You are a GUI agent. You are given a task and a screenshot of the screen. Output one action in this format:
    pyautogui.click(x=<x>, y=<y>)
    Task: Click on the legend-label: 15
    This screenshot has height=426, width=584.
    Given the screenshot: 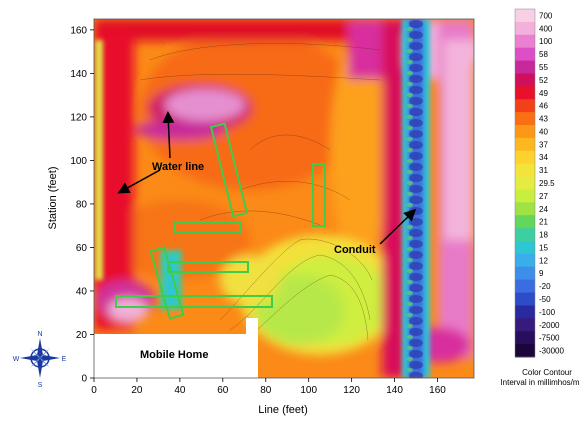 What is the action you would take?
    pyautogui.click(x=543, y=247)
    